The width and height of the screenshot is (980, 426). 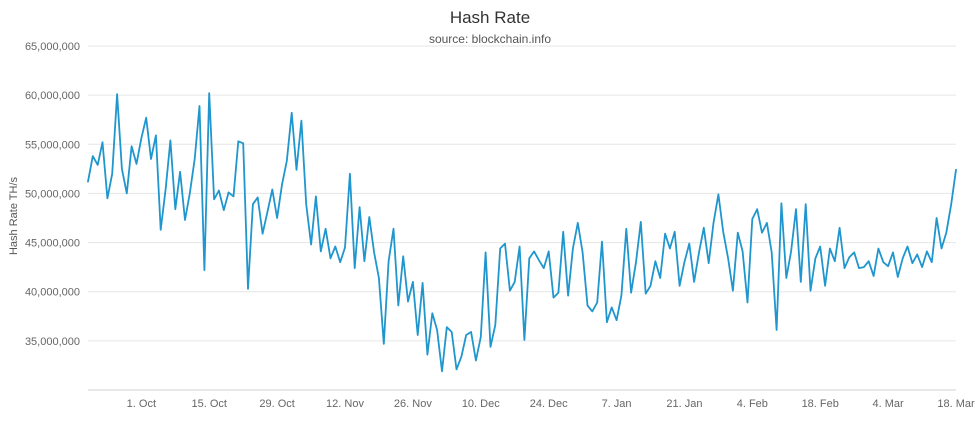 I want to click on x-tick-label: 4. Feb, so click(x=752, y=404).